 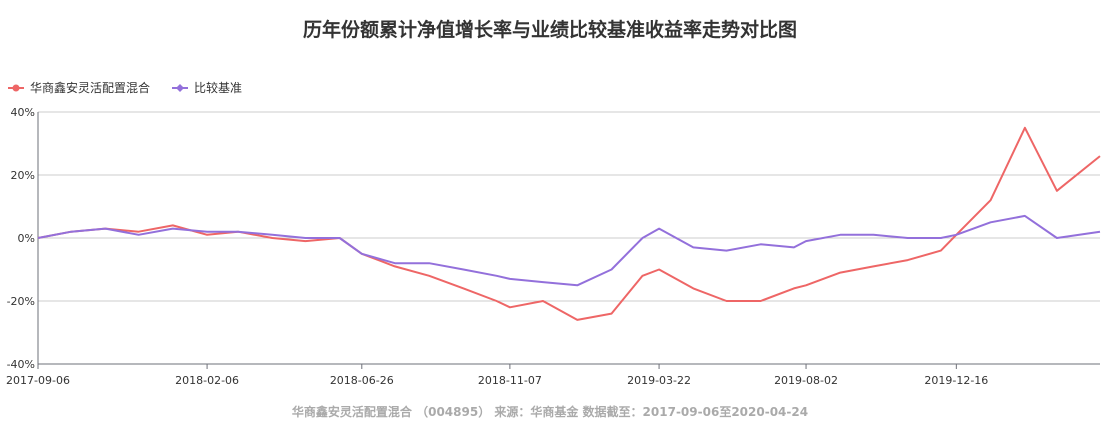 I want to click on legend-label-benchmark: 比较基准, so click(x=218, y=87).